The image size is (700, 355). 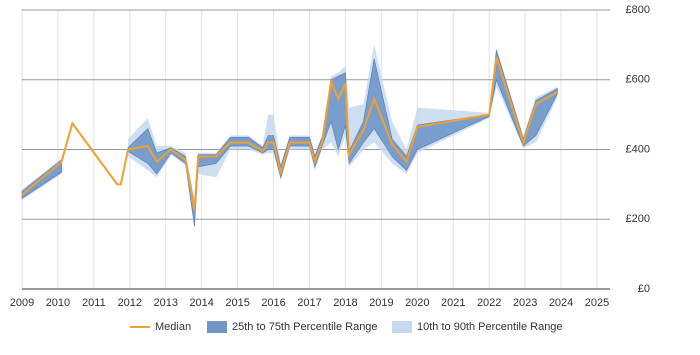 I want to click on legend-label: Median, so click(x=173, y=327).